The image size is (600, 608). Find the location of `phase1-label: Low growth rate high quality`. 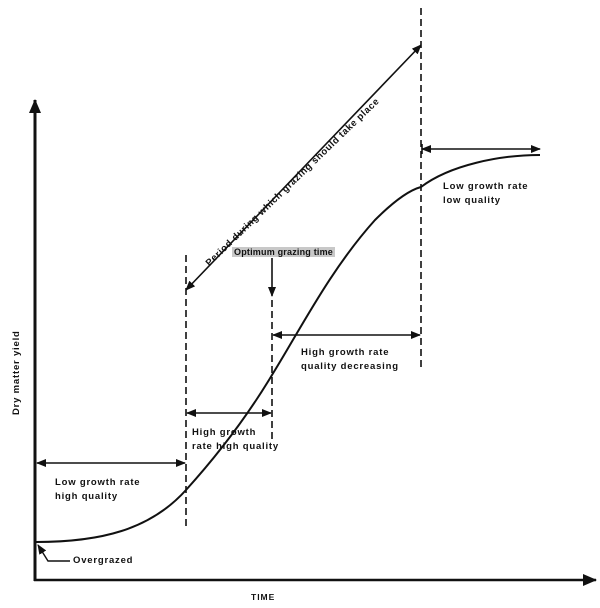

phase1-label: Low growth rate high quality is located at coordinates (97, 490).